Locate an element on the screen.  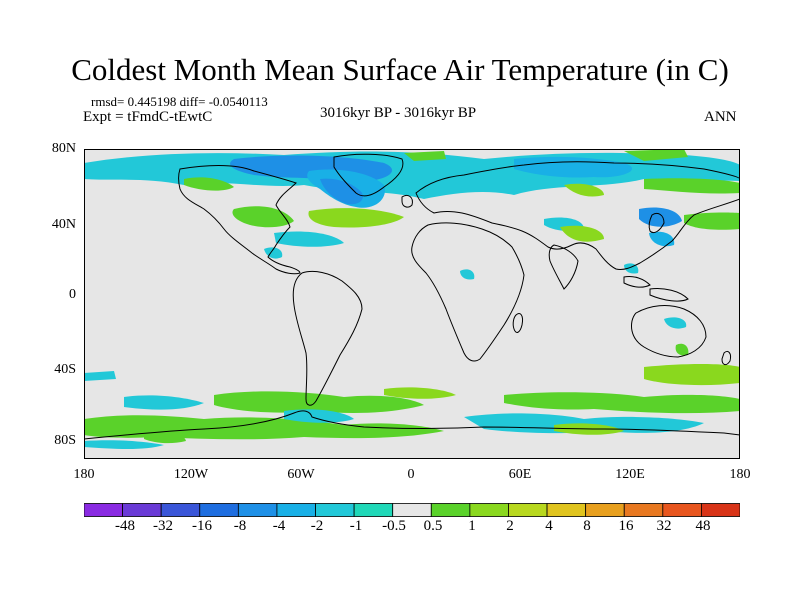
colorbar is located at coordinates (412, 510).